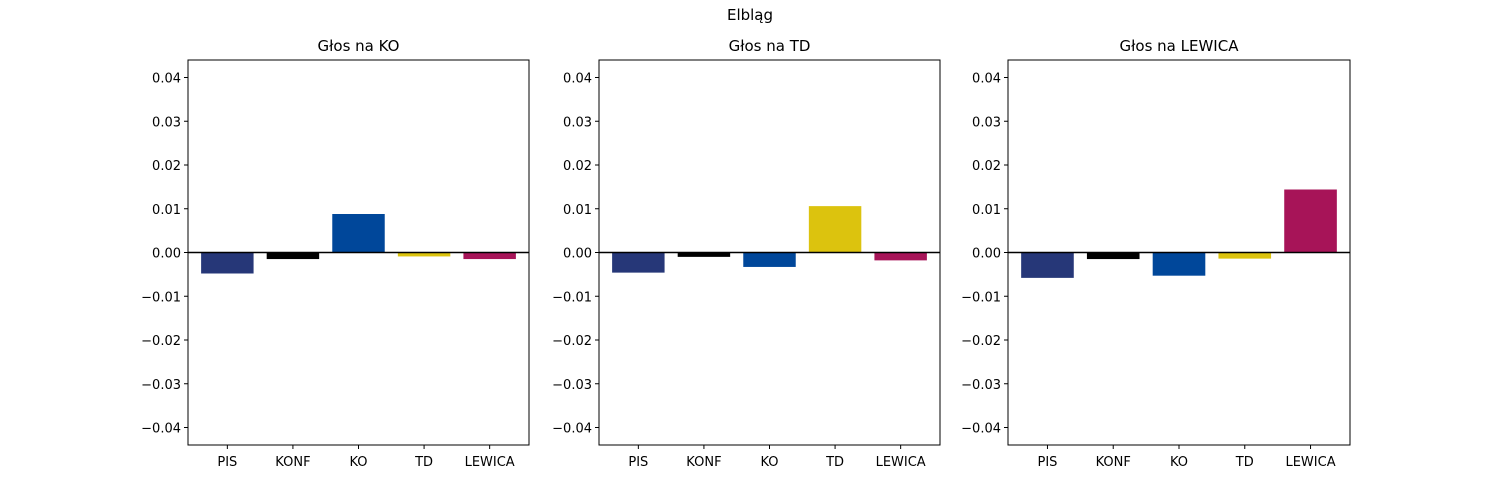 This screenshot has height=504, width=1500. What do you see at coordinates (1180, 46) in the screenshot?
I see `subplot-title: Głos na LEWICA` at bounding box center [1180, 46].